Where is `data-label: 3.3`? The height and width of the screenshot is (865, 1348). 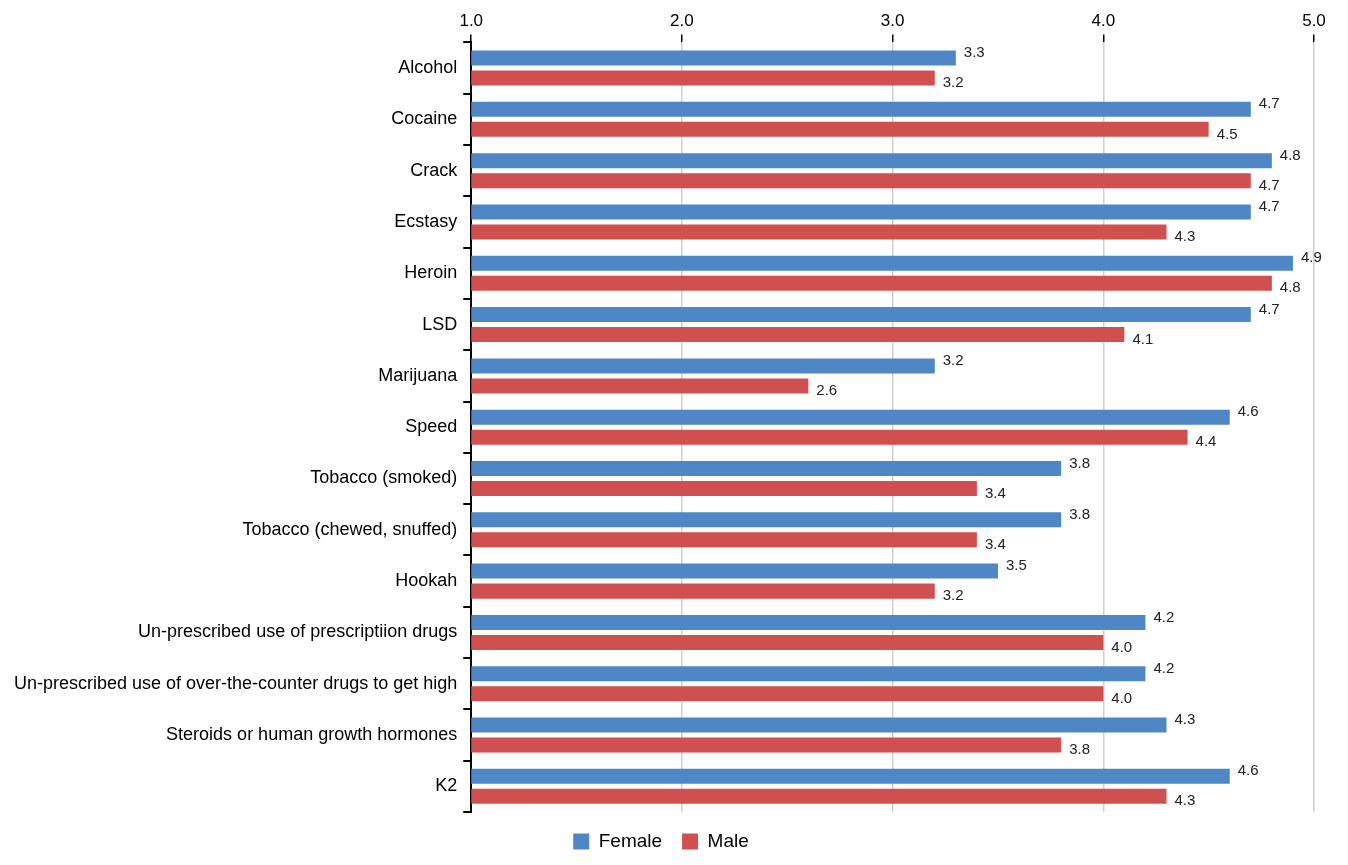 data-label: 3.3 is located at coordinates (974, 52).